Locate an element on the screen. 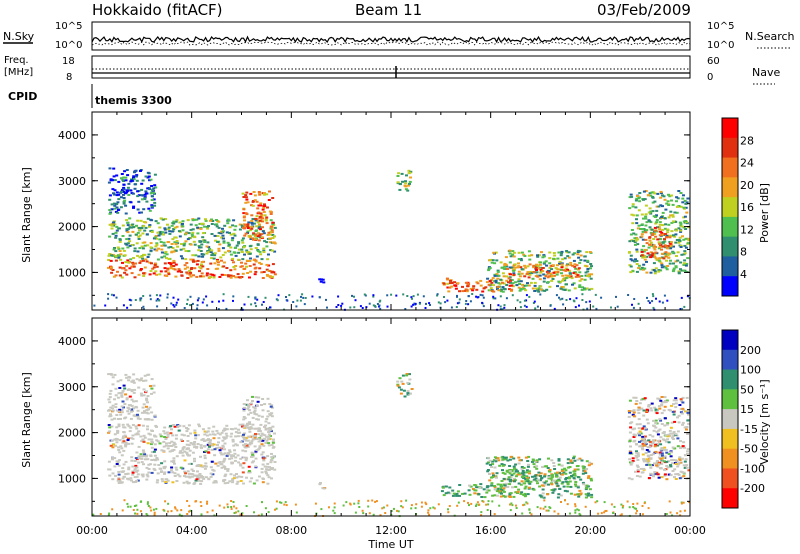 The image size is (800, 554). x-axis-label: Time UT is located at coordinates (390, 544).